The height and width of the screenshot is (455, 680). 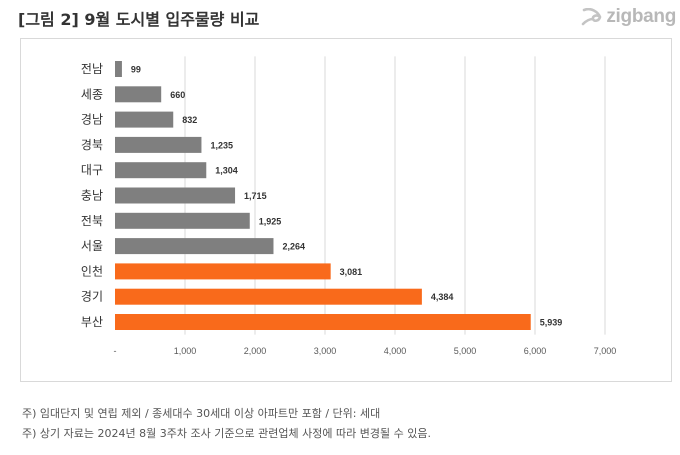 What do you see at coordinates (442, 297) in the screenshot?
I see `data-label: 4,384` at bounding box center [442, 297].